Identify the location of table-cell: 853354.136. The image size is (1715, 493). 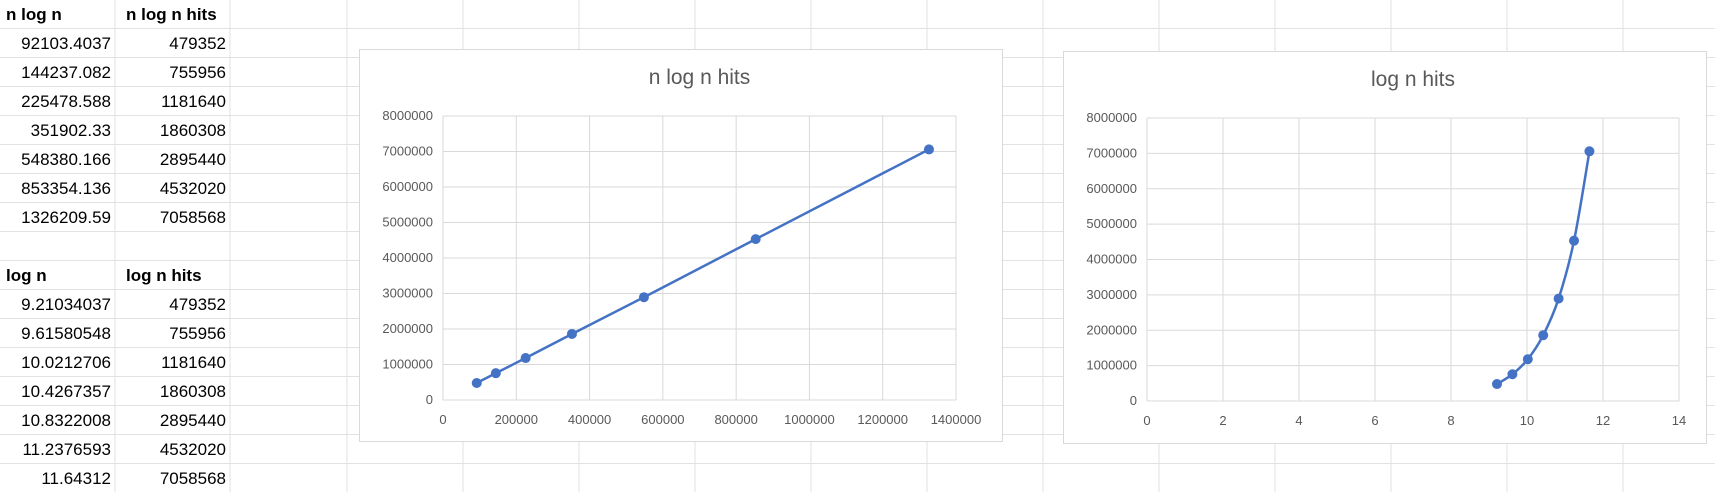
(66, 188).